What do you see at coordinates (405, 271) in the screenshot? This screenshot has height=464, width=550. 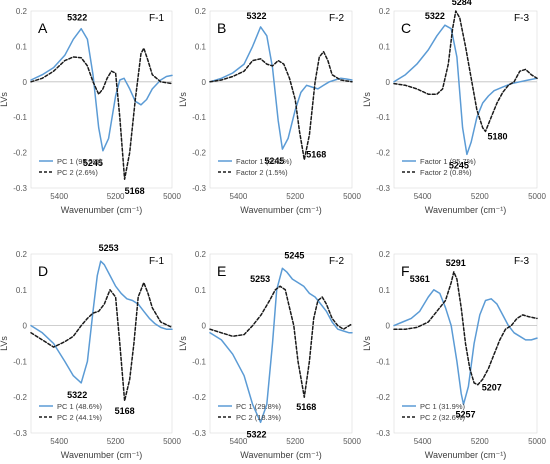 I see `panel-letter: F` at bounding box center [405, 271].